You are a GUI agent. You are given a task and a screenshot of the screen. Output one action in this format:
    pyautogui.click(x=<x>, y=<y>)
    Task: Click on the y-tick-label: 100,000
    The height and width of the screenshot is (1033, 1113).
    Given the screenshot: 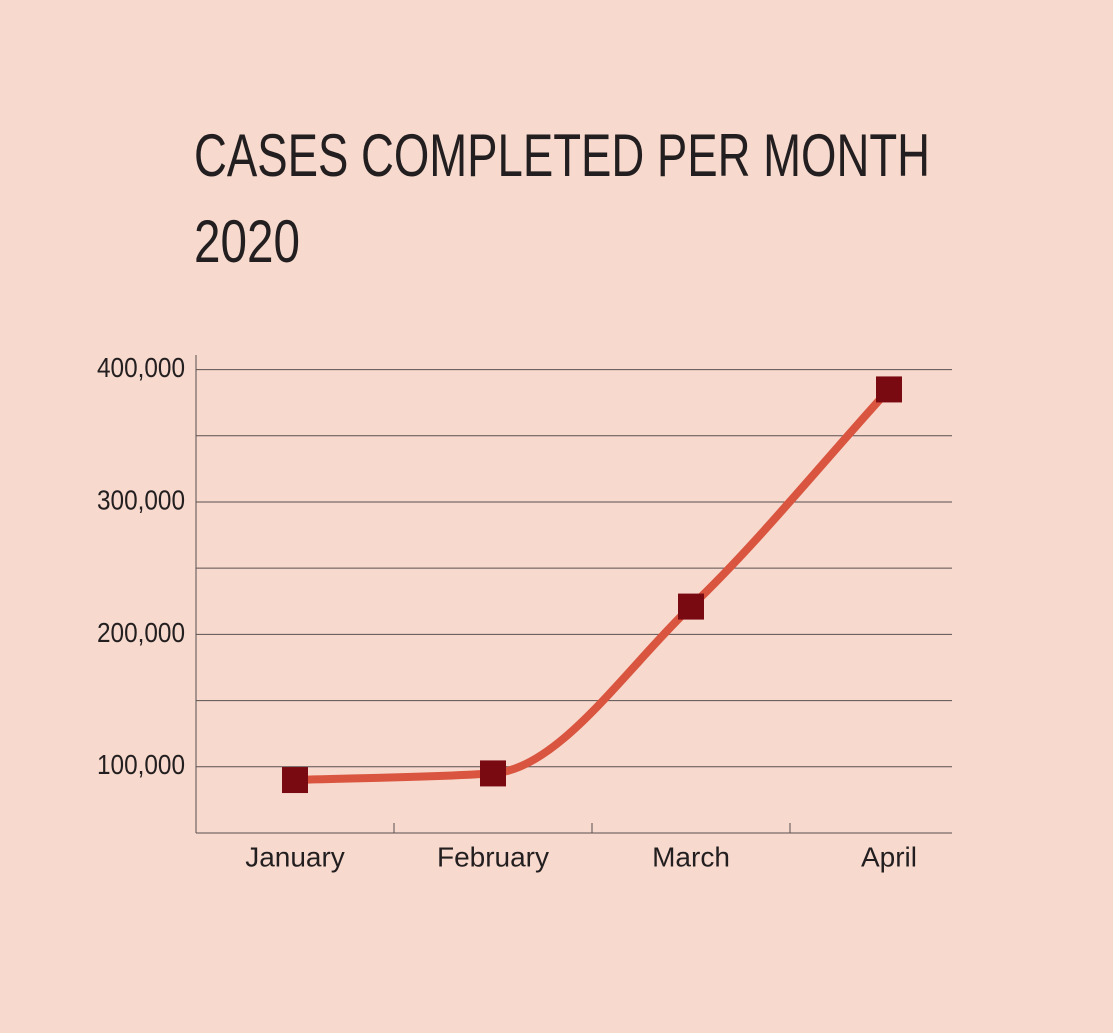 What is the action you would take?
    pyautogui.click(x=141, y=764)
    